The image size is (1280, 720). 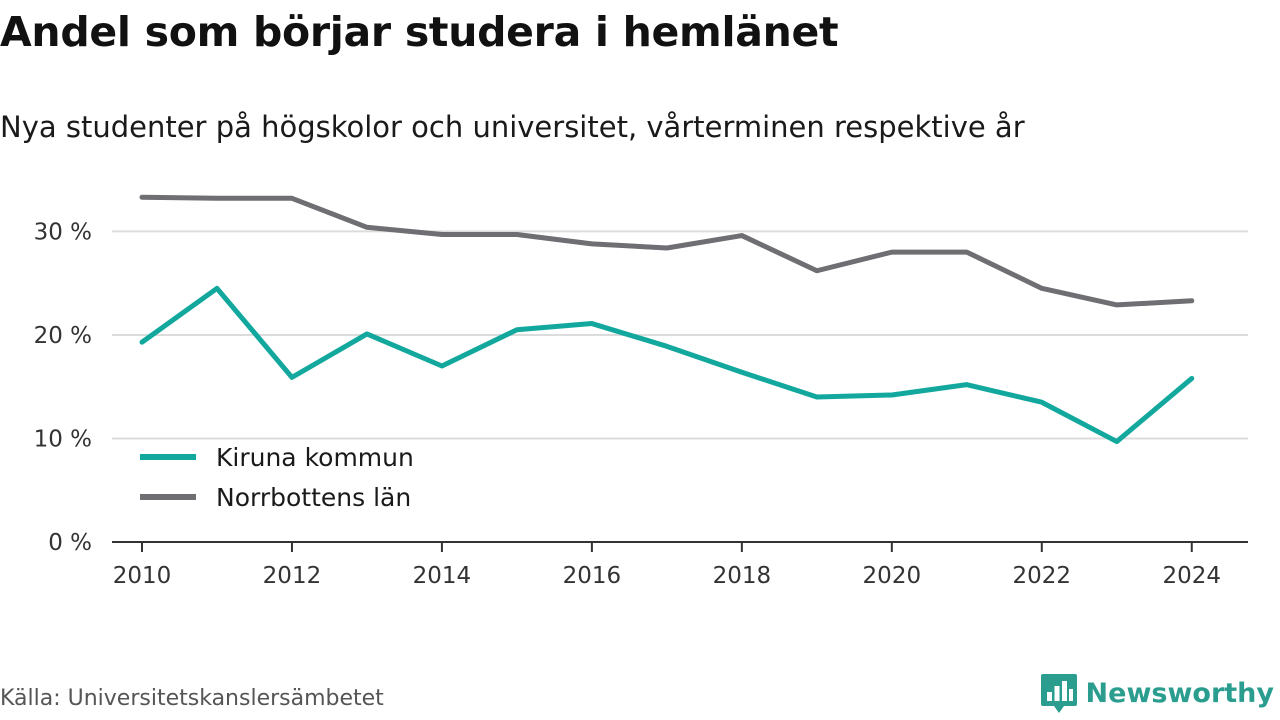 What do you see at coordinates (142, 576) in the screenshot?
I see `x-tick-label: 2010` at bounding box center [142, 576].